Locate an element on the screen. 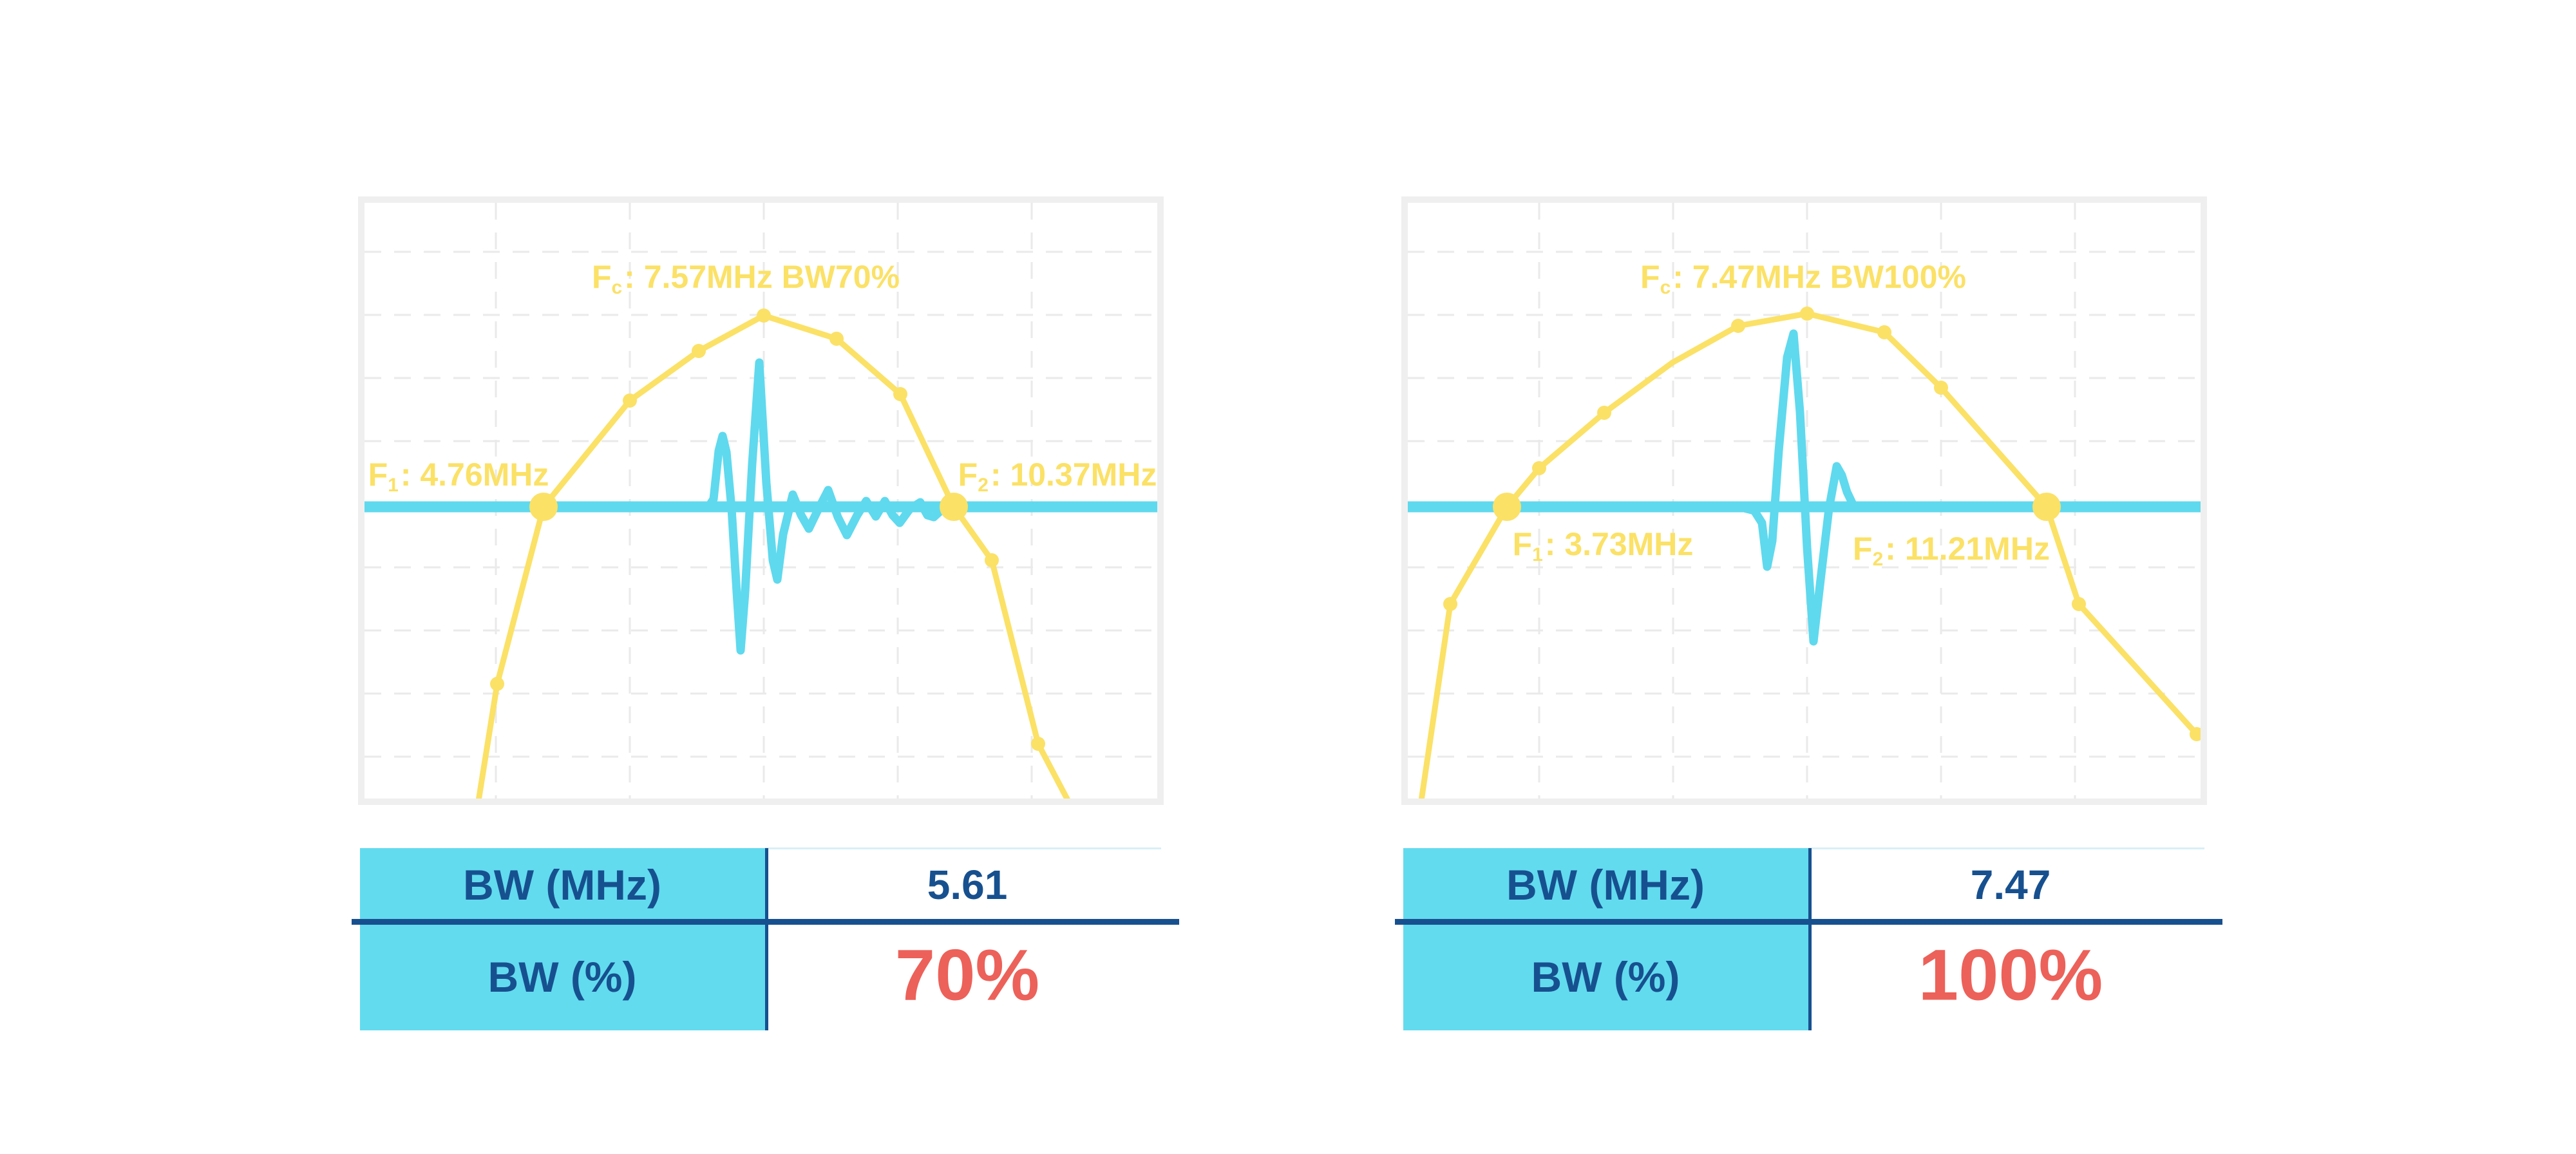  f2-value-text: : 11.21MHz is located at coordinates (1967, 549).